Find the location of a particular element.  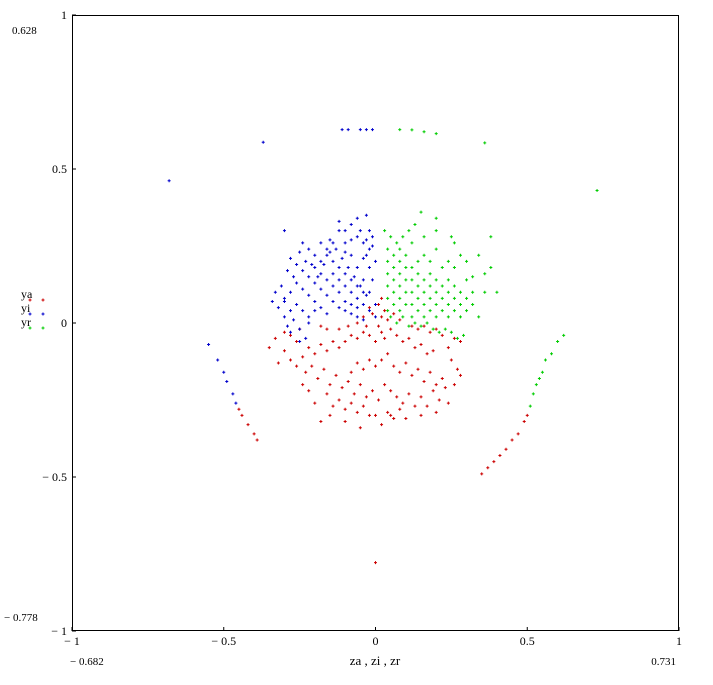

y-tick-label: − 1 is located at coordinates (59, 631).